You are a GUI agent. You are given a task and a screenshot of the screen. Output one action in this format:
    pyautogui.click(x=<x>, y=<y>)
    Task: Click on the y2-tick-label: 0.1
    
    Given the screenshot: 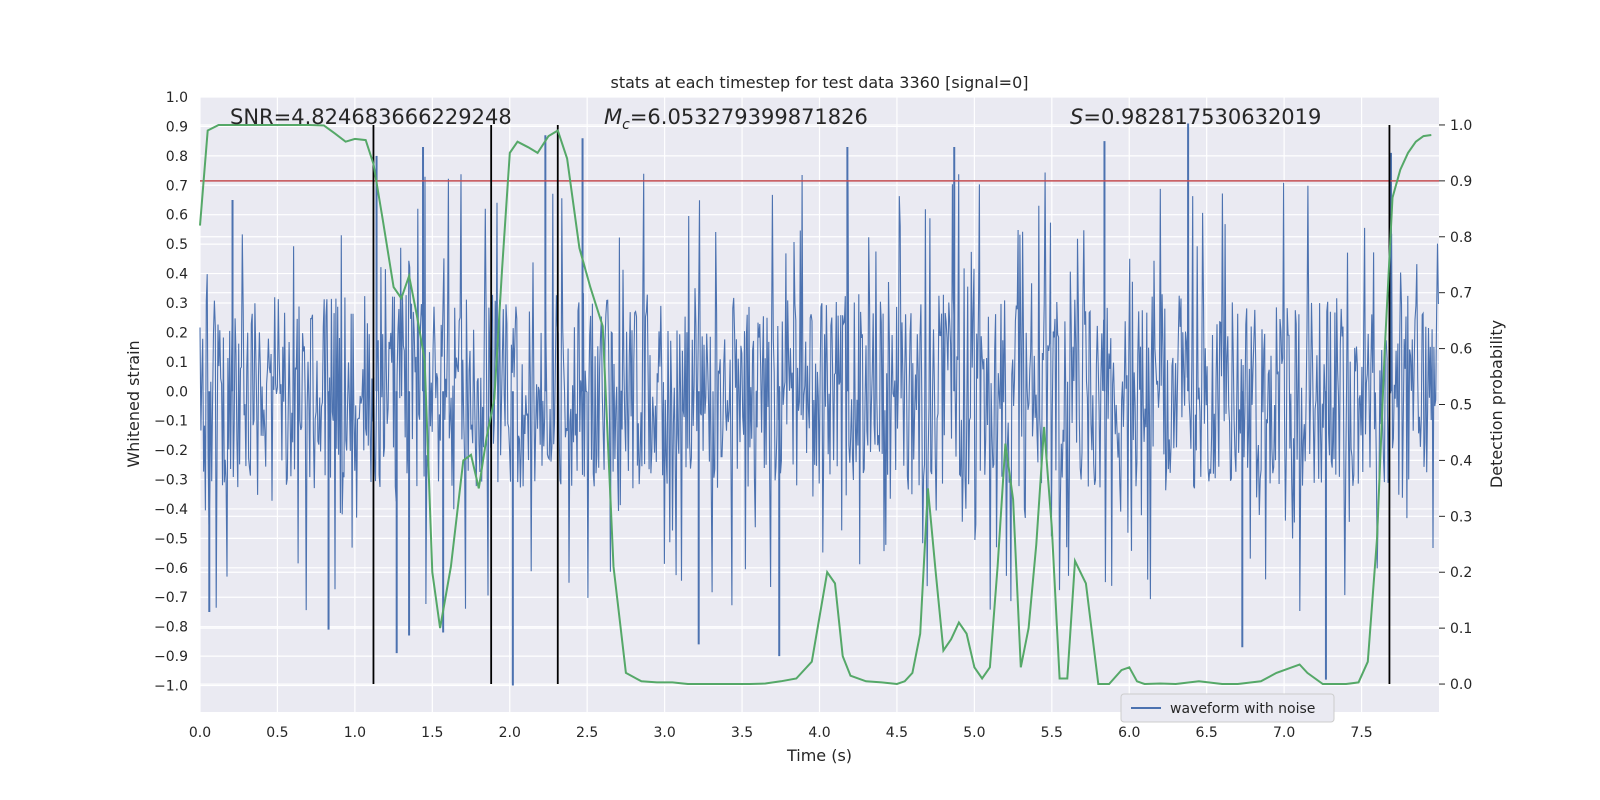 What is the action you would take?
    pyautogui.click(x=1461, y=629)
    